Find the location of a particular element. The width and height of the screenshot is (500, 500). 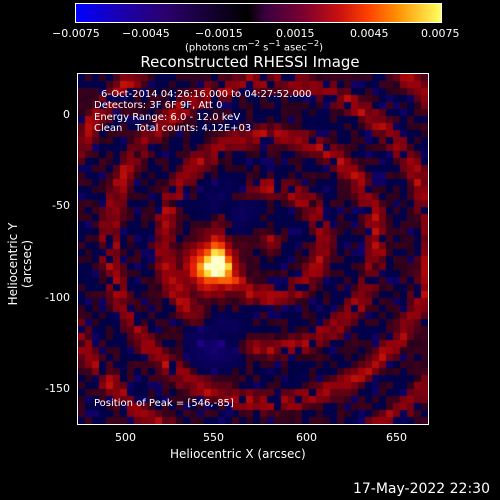

x-axis-label: Heliocentric X (arcsec) is located at coordinates (238, 454).